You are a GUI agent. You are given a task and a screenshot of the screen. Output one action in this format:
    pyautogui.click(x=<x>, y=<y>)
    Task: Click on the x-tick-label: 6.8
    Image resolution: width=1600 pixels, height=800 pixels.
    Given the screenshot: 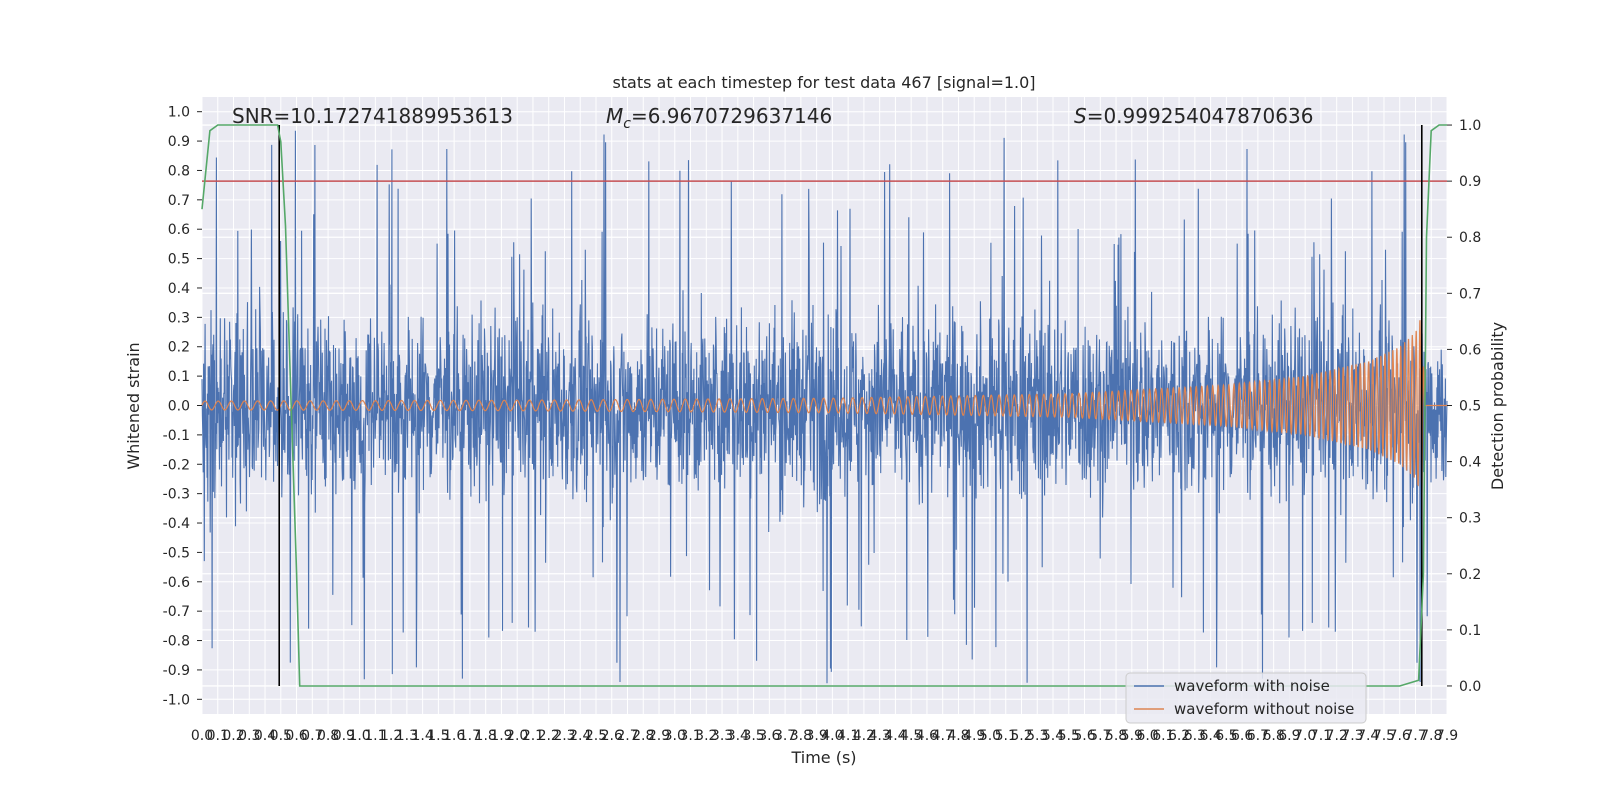 What is the action you would take?
    pyautogui.click(x=1274, y=736)
    